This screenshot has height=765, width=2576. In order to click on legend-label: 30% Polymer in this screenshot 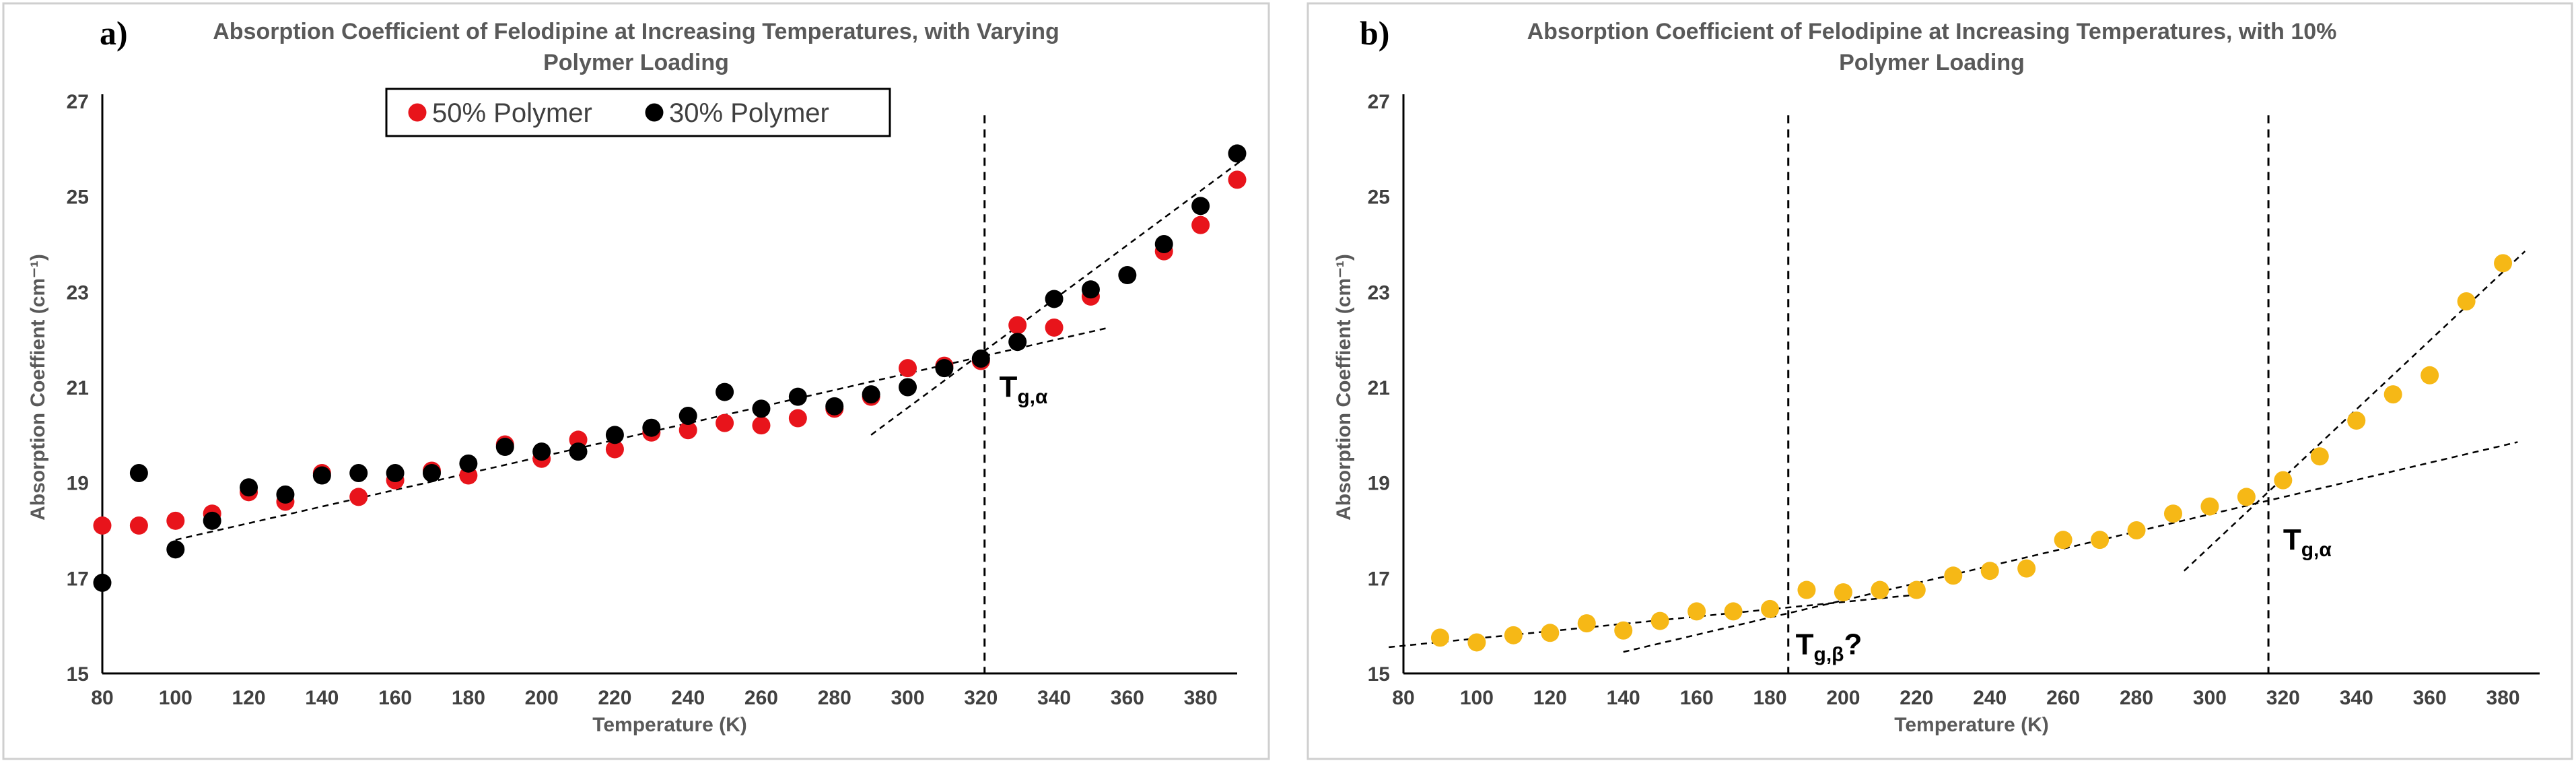, I will do `click(749, 113)`.